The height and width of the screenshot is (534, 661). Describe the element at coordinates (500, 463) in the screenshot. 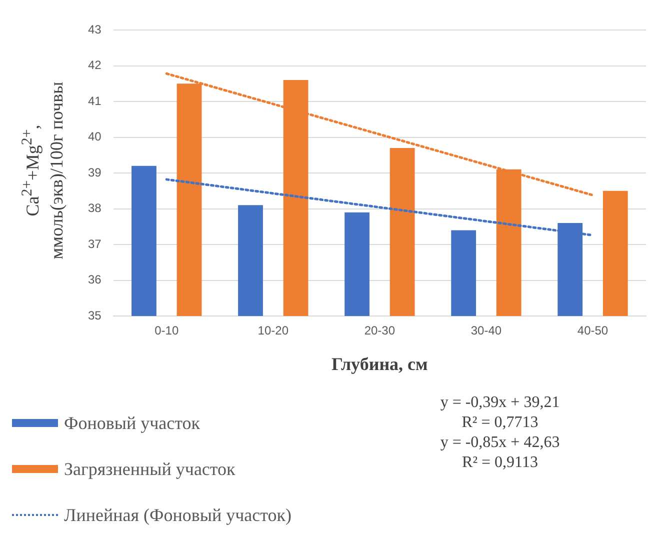

I see `text: R² = 0,9113` at that location.